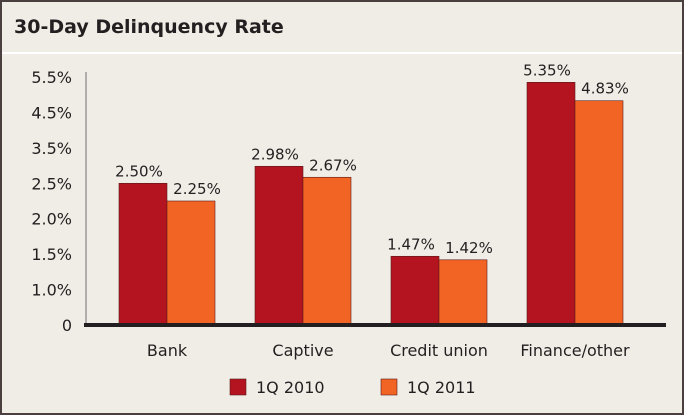  I want to click on chart-title: 30-Day Delinquency Rate, so click(149, 27).